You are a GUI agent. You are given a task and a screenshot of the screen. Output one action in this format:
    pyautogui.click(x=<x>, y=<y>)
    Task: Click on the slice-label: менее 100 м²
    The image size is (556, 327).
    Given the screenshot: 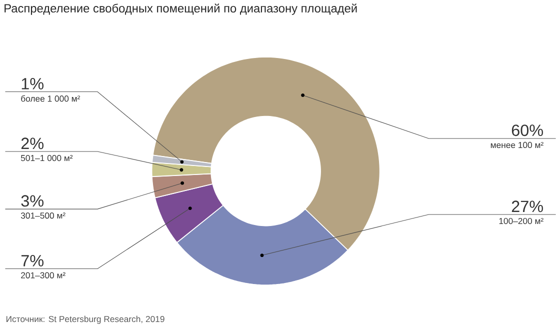 What is the action you would take?
    pyautogui.click(x=517, y=145)
    